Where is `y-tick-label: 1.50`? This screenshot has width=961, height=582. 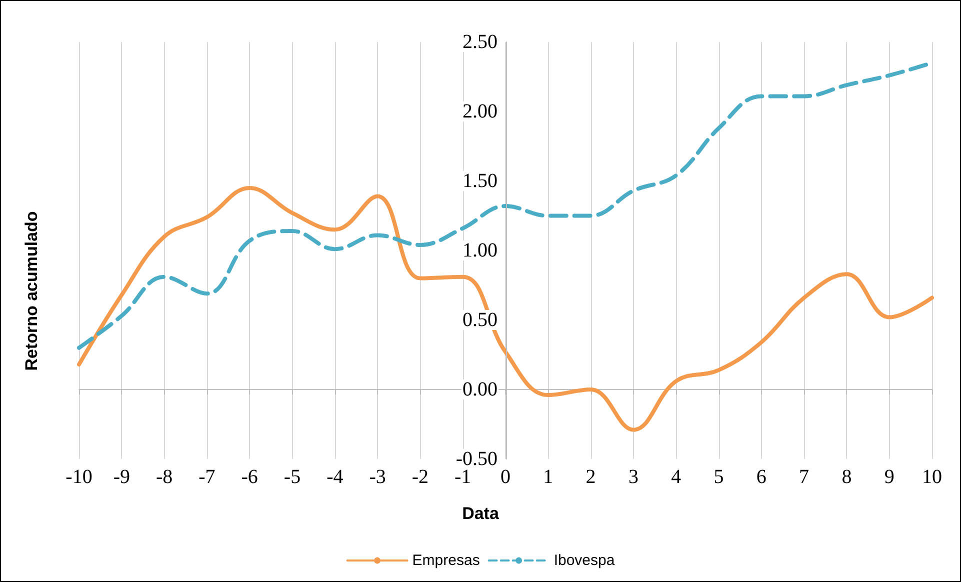
y-tick-label: 1.50 is located at coordinates (480, 181).